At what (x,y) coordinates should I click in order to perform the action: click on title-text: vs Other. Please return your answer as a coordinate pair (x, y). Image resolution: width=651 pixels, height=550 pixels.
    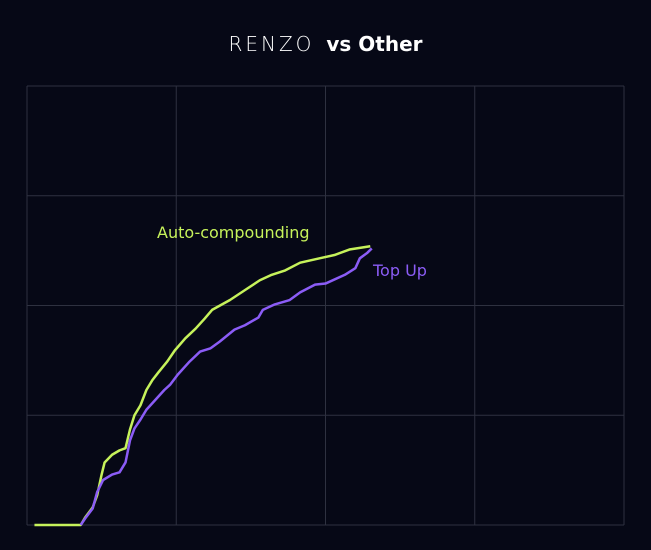
    Looking at the image, I should click on (374, 44).